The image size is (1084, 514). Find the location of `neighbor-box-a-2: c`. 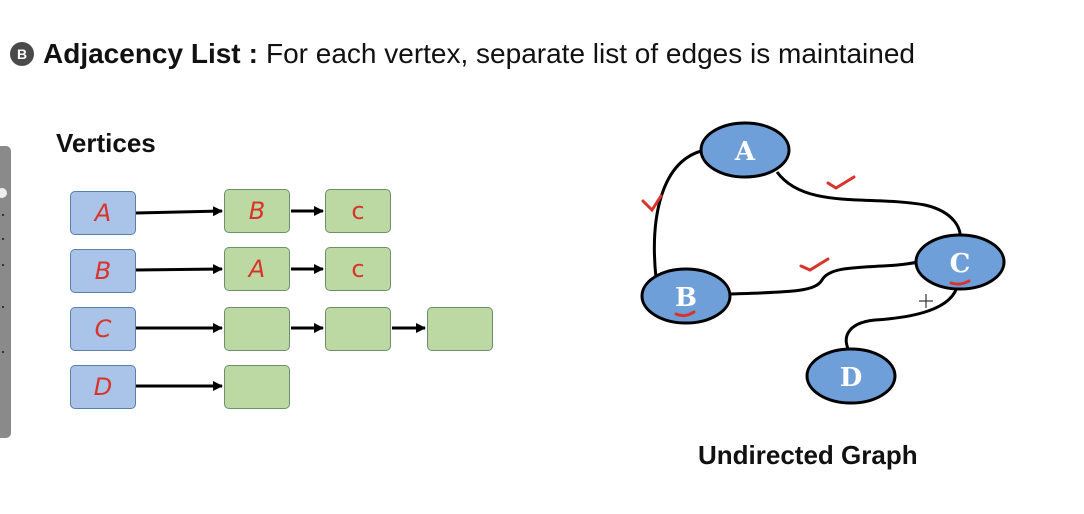

neighbor-box-a-2: c is located at coordinates (358, 211).